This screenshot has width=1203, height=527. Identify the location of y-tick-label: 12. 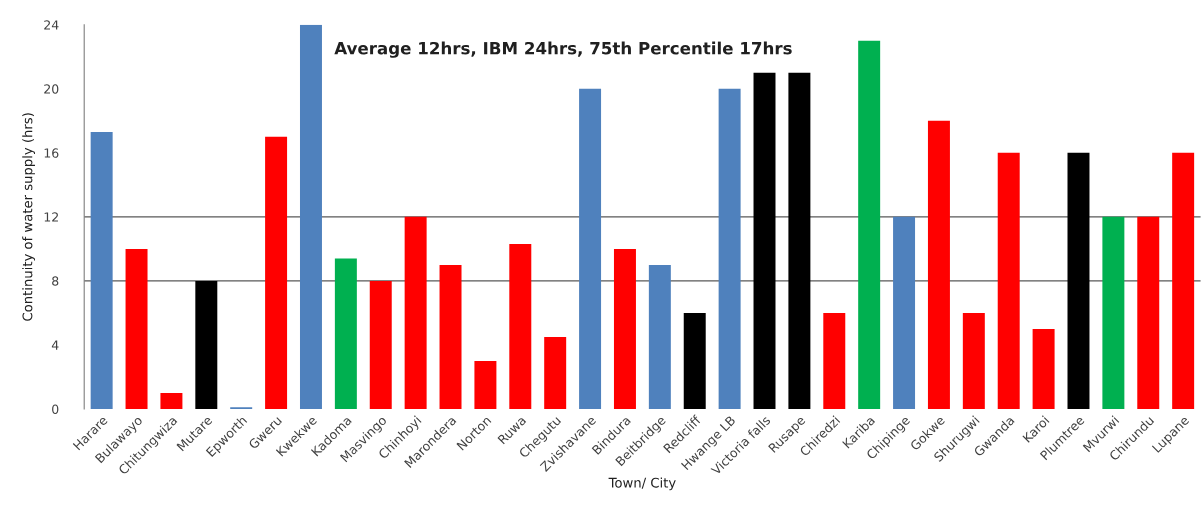
(51, 217).